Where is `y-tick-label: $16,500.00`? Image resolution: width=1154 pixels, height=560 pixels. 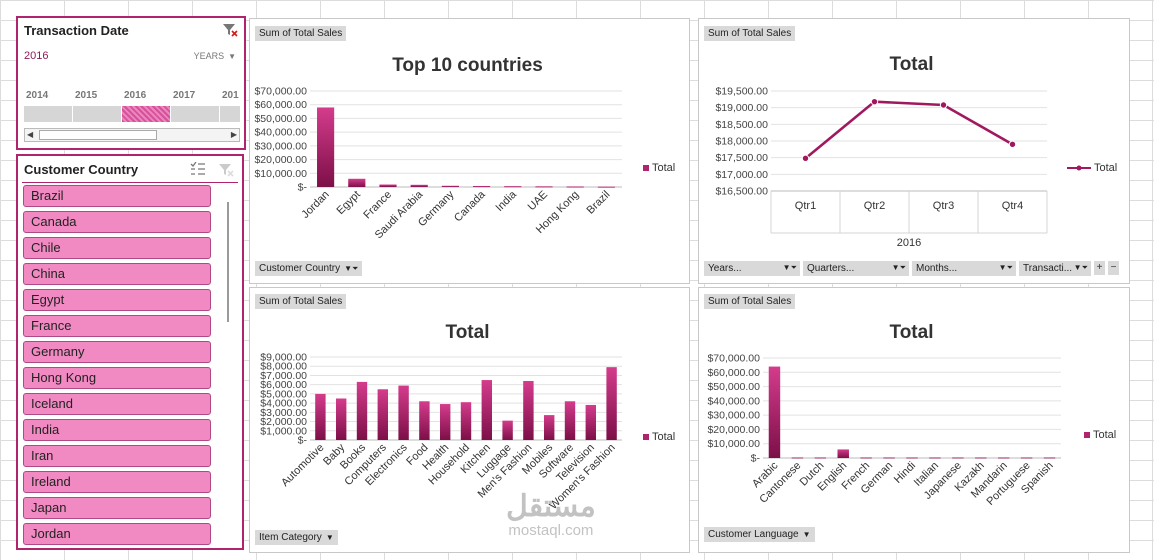 y-tick-label: $16,500.00 is located at coordinates (741, 192).